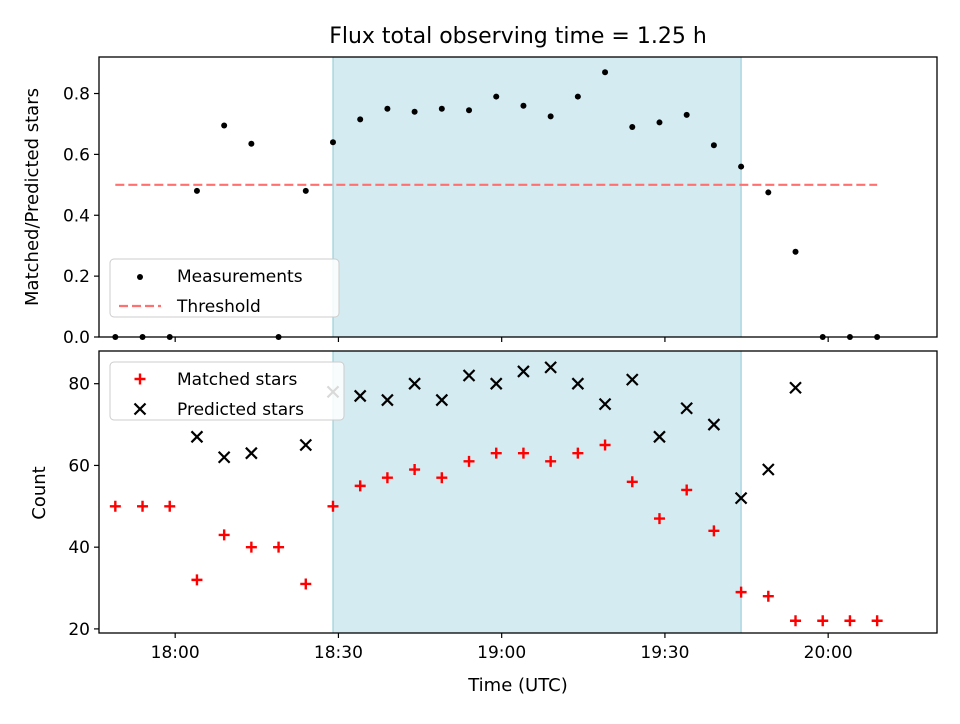 This screenshot has width=960, height=724. I want to click on top-legend-box, so click(224, 288).